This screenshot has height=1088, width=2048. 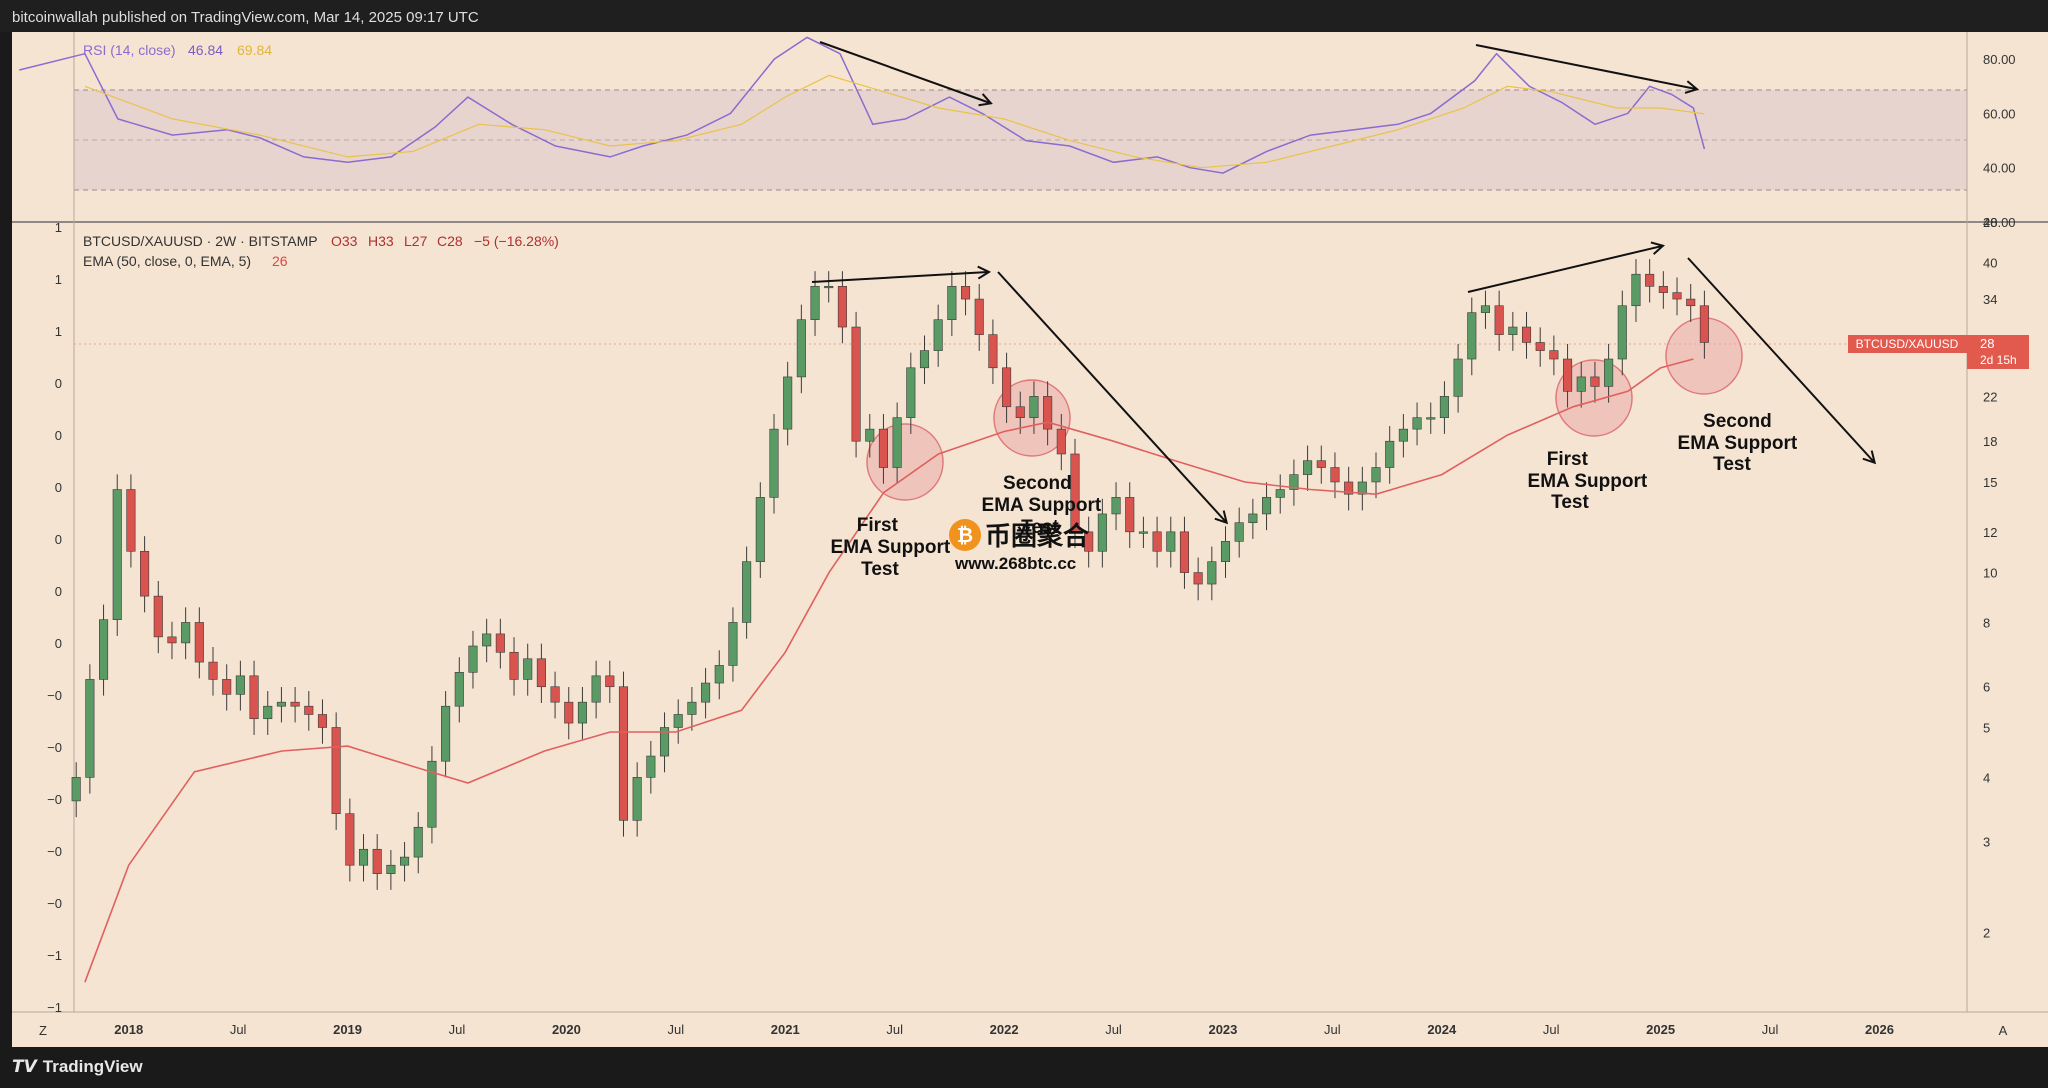 What do you see at coordinates (347, 1029) in the screenshot?
I see `time-tick-label: 2019` at bounding box center [347, 1029].